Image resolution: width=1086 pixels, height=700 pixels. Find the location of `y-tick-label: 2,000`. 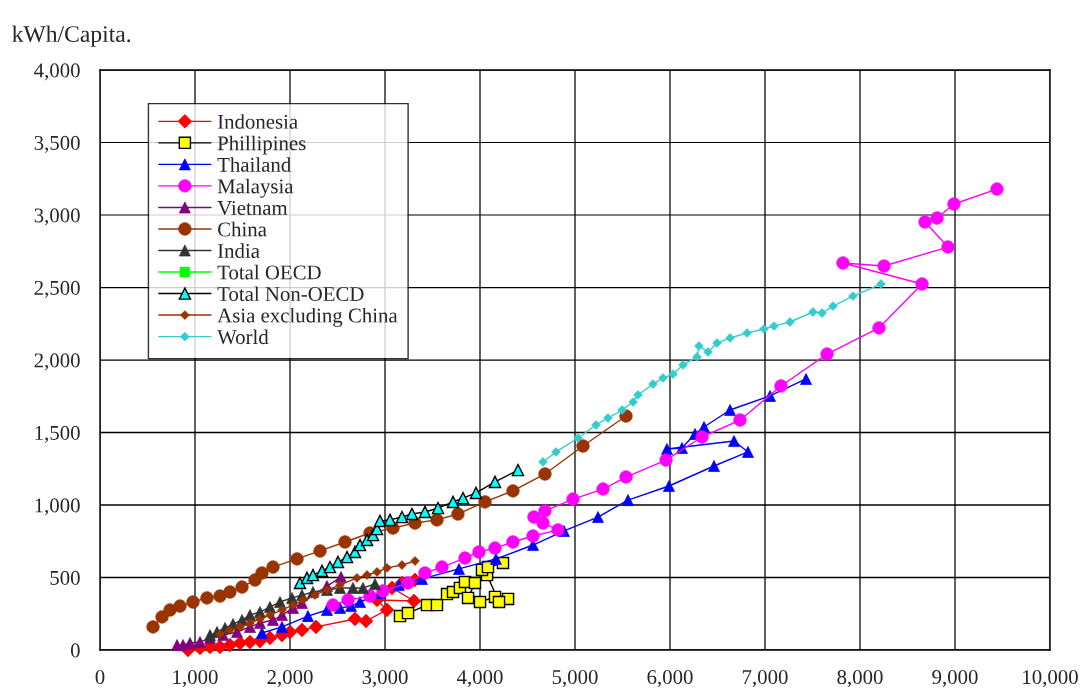

y-tick-label: 2,000 is located at coordinates (57, 362).